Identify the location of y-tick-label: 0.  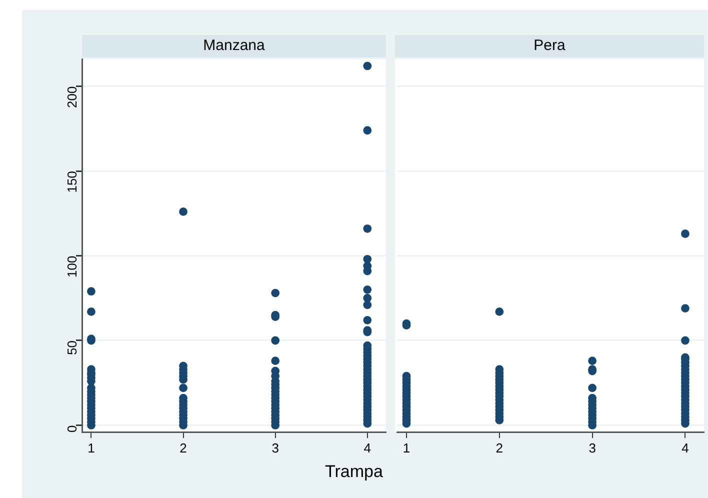
(72, 428).